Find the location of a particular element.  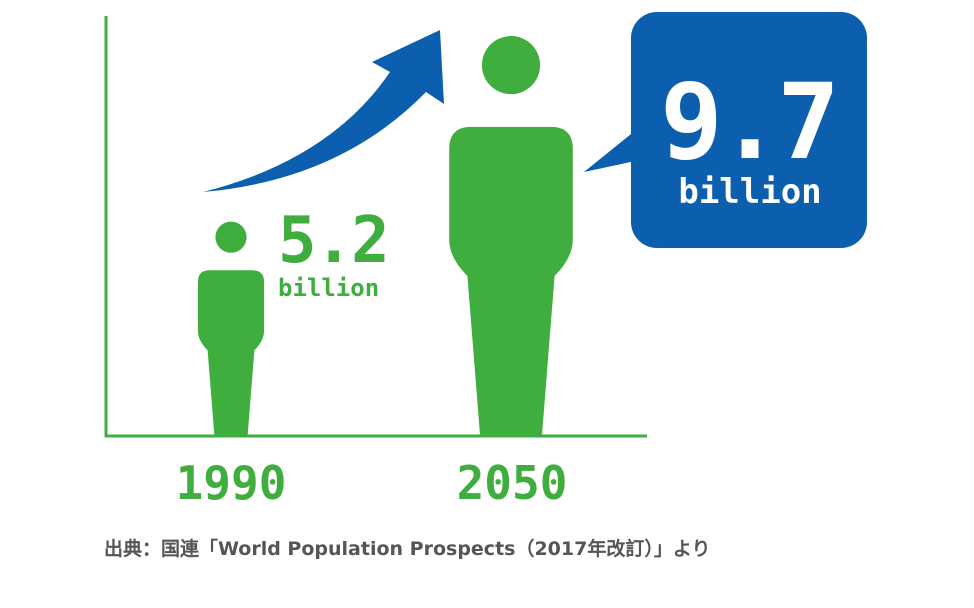

value-label-2050: 9.7 is located at coordinates (748, 122).